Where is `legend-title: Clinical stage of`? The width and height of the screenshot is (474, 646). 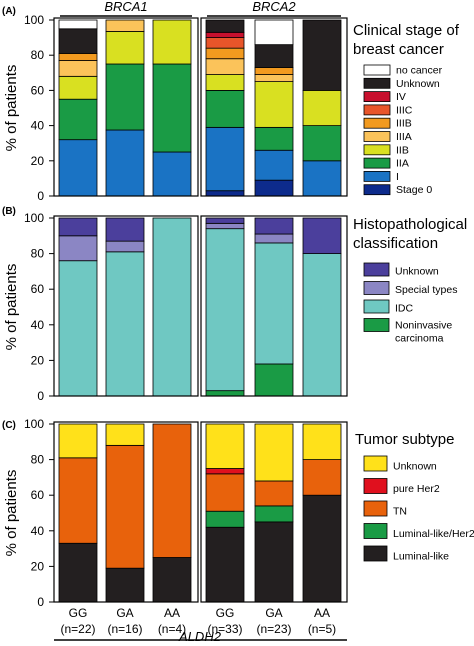 legend-title: Clinical stage of is located at coordinates (406, 30).